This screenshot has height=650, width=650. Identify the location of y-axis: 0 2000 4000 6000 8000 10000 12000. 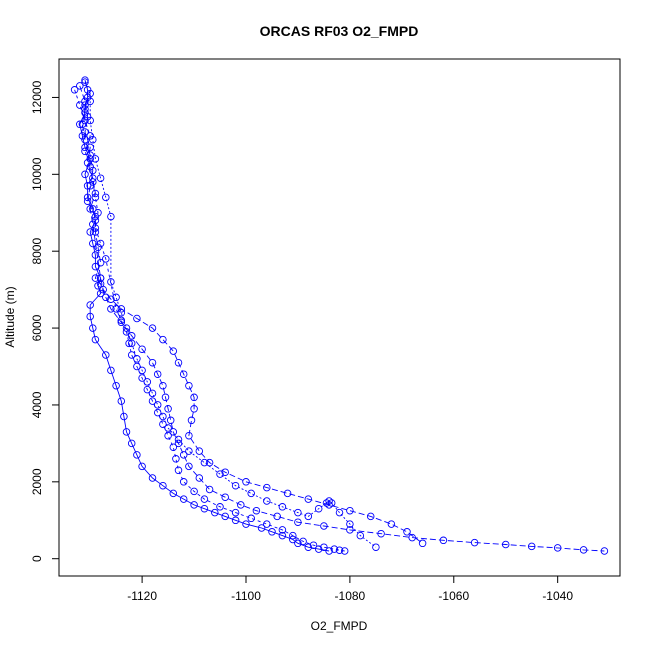
(45, 321).